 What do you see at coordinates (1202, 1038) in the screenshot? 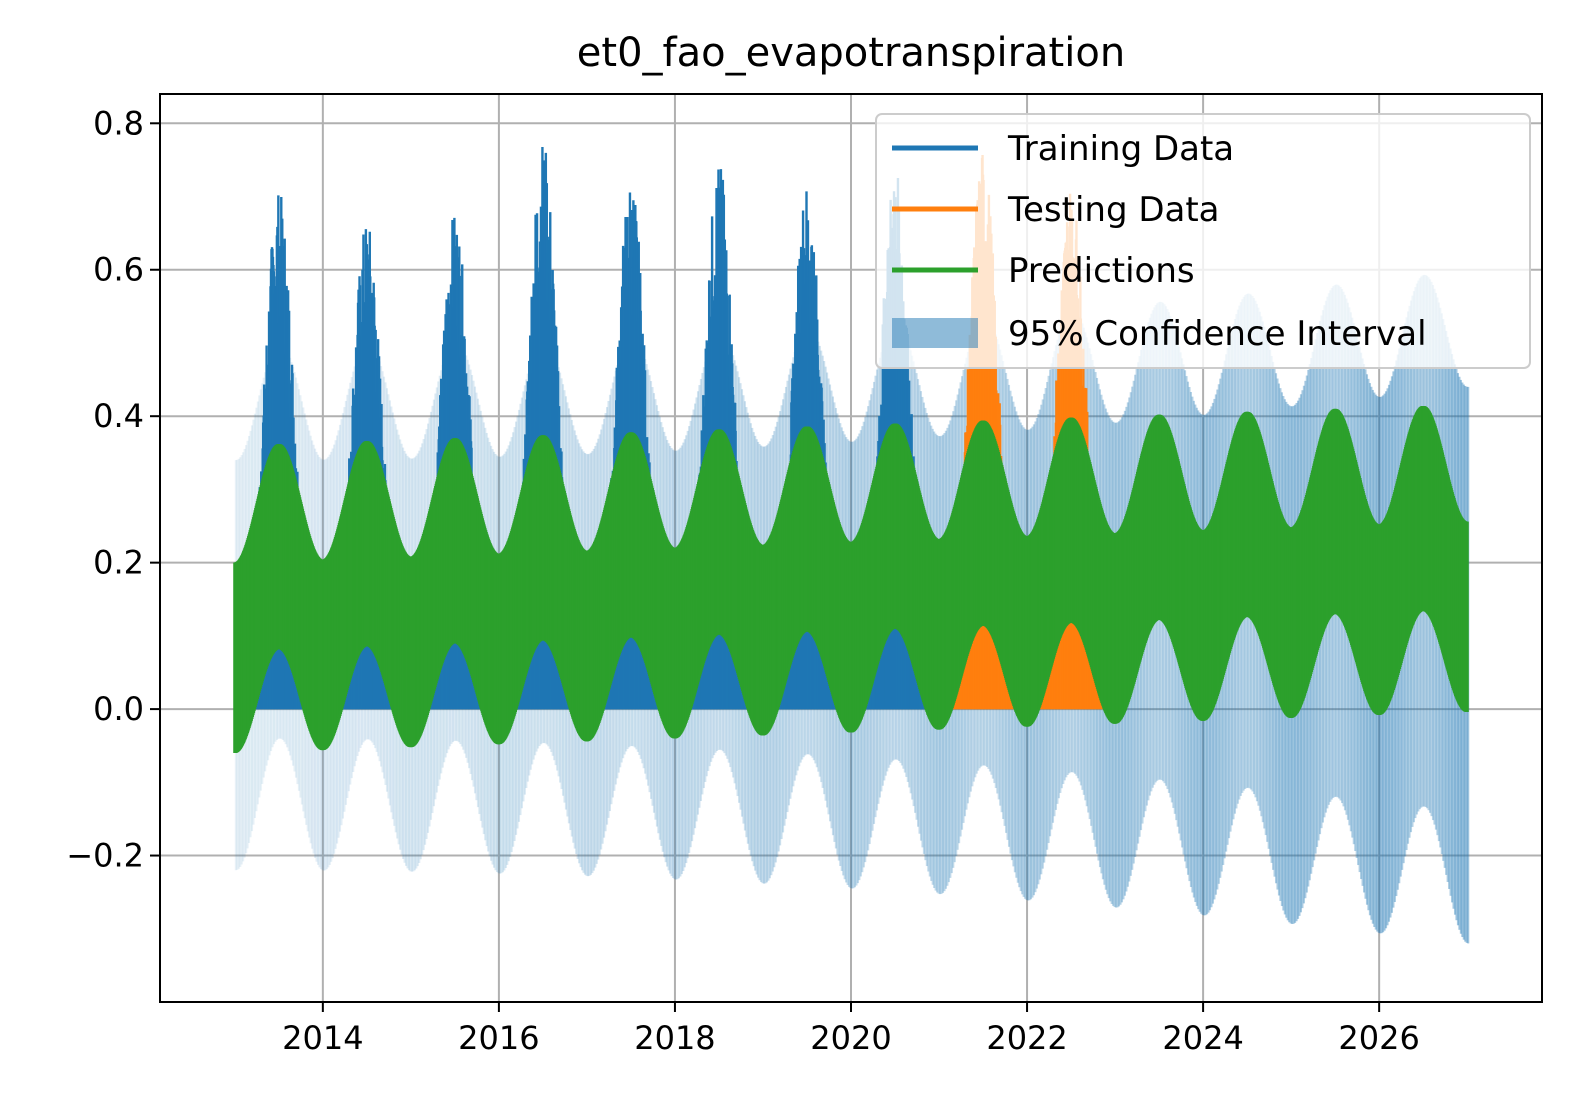
I see `x-tick-label: 2024` at bounding box center [1202, 1038].